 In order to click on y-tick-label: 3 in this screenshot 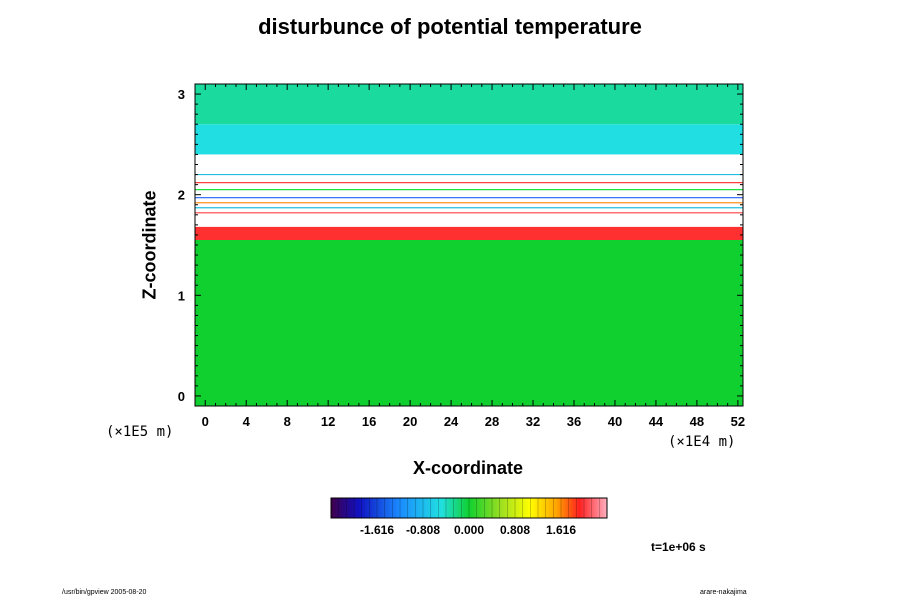, I will do `click(181, 94)`.